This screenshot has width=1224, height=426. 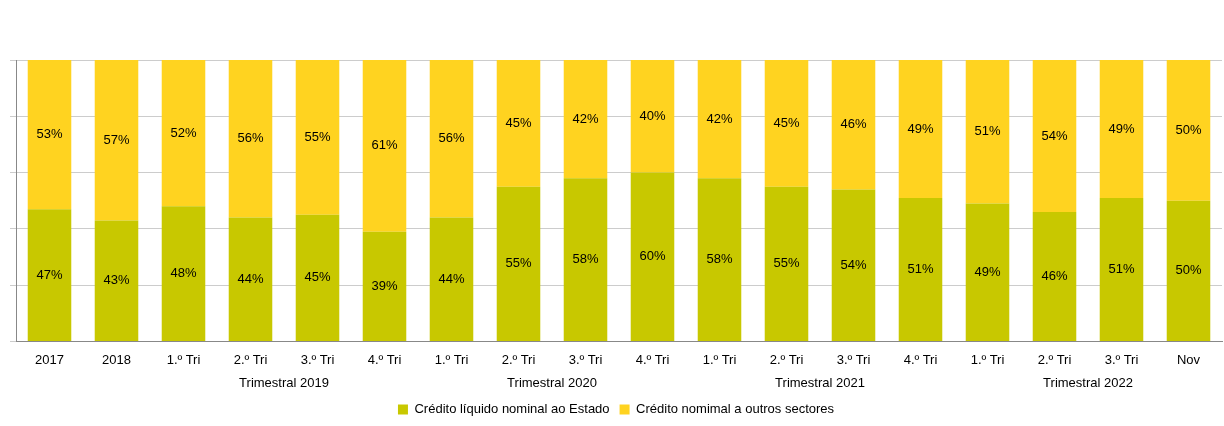 I want to click on x-tick-label: 2018, so click(x=116, y=359).